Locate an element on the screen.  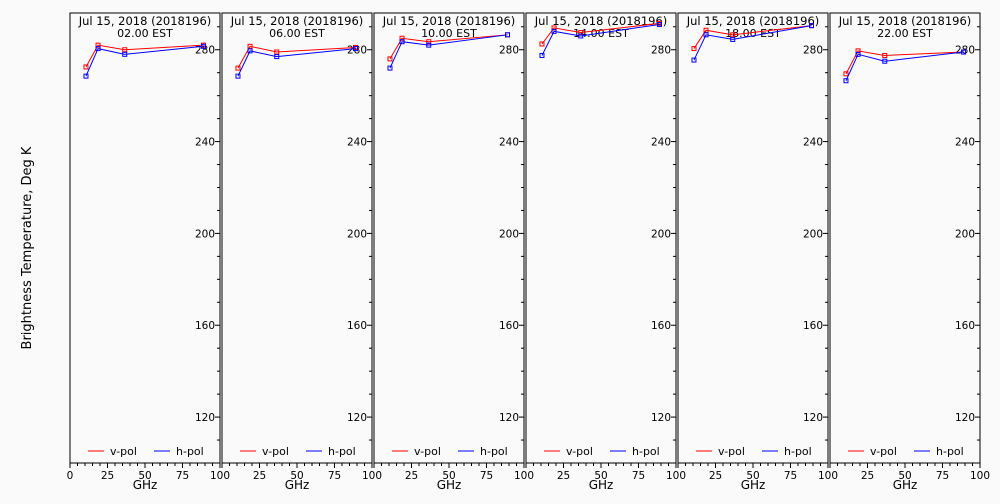
x-tick-label: 0 is located at coordinates (70, 476).